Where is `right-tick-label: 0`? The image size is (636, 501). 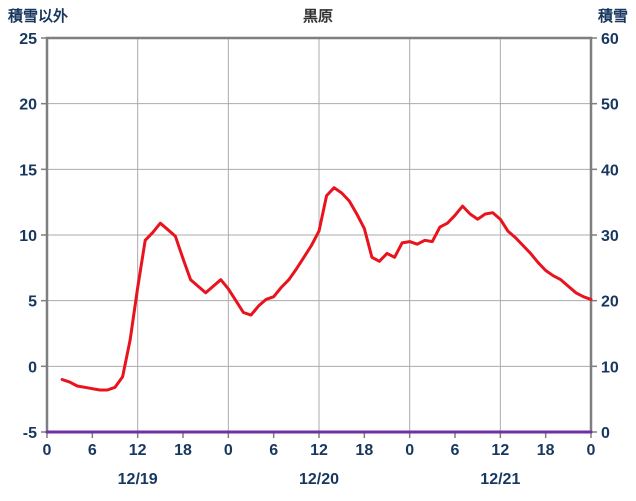 right-tick-label: 0 is located at coordinates (605, 433).